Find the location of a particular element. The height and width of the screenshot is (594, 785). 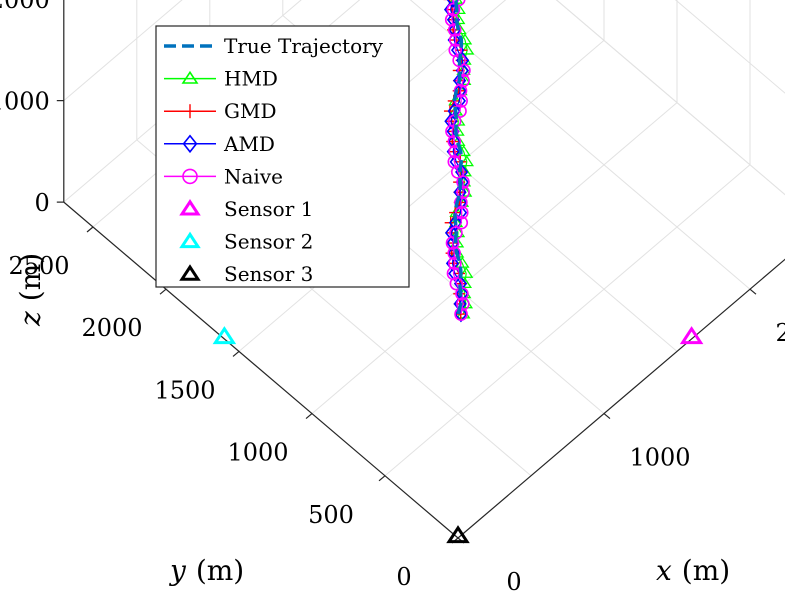

legend-label: HMD is located at coordinates (251, 79).